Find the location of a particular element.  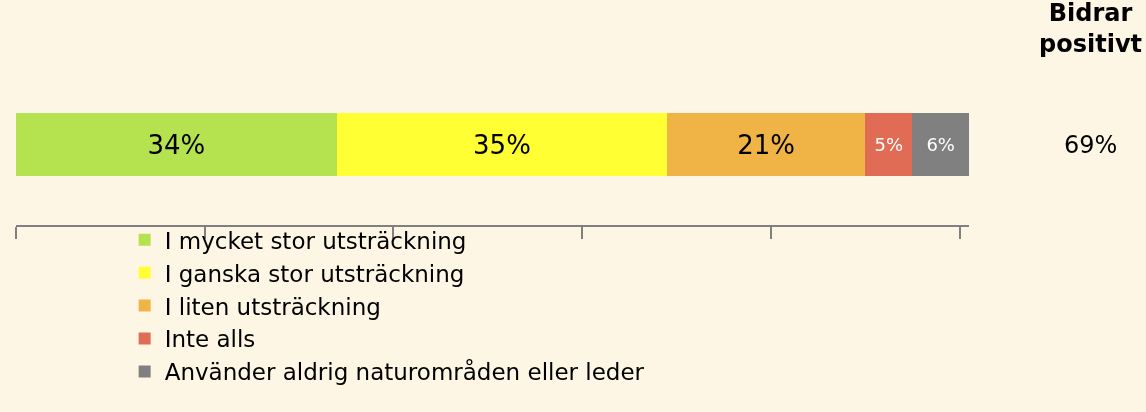

text: Bidrar positivt is located at coordinates (1090, 29).